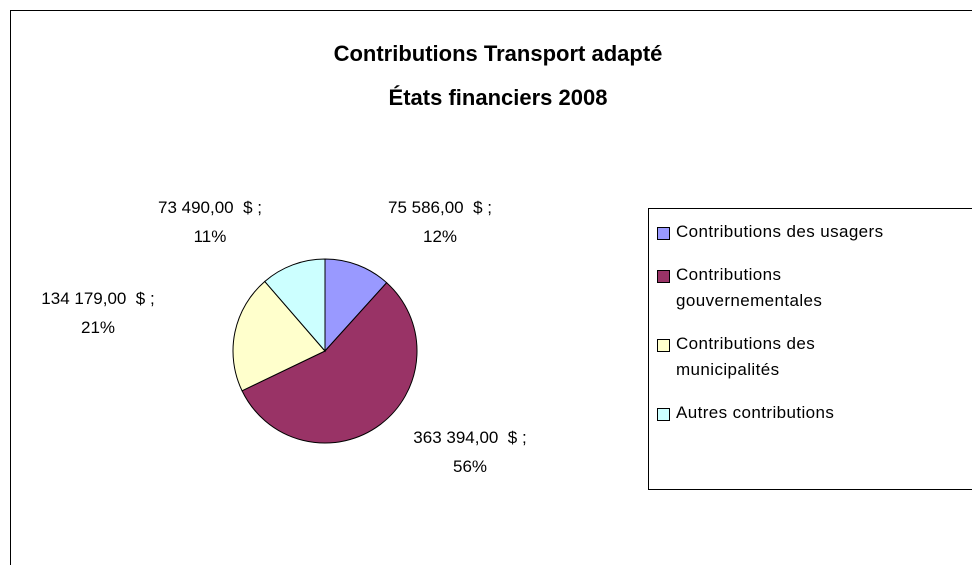 The height and width of the screenshot is (565, 972). Describe the element at coordinates (440, 236) in the screenshot. I see `percent-label: 12%` at that location.